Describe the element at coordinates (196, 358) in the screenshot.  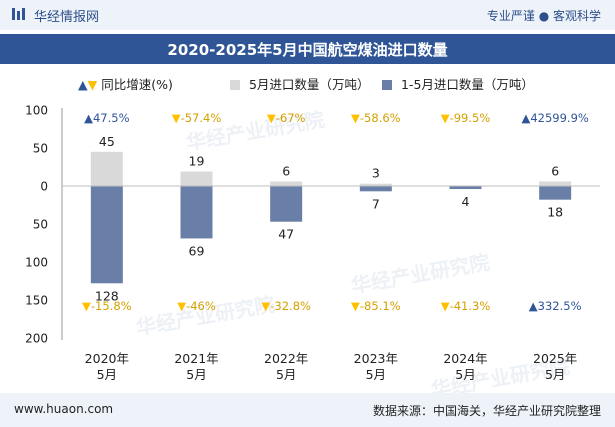
I see `x-tick-label: 2021年` at that location.